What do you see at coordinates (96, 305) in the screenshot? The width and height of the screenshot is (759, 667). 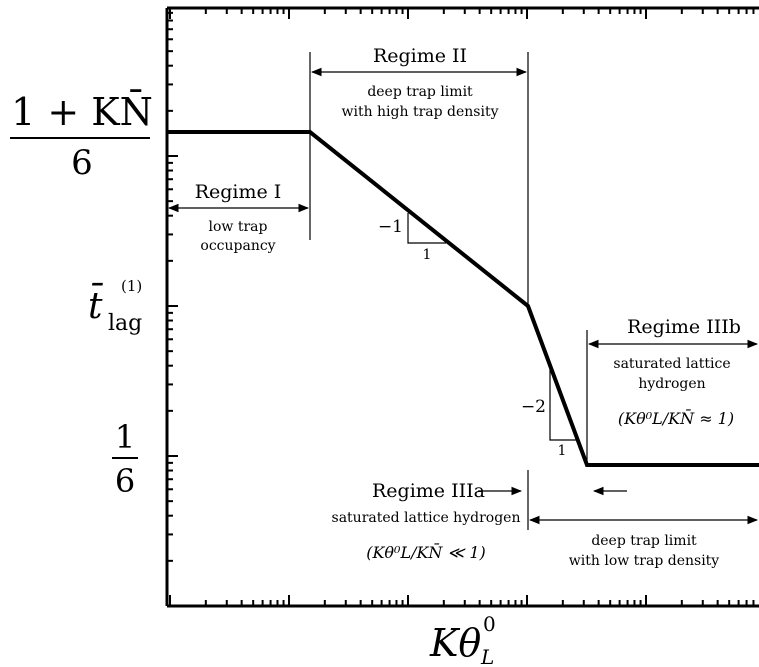 I see `y-label-middle-base: t̄` at bounding box center [96, 305].